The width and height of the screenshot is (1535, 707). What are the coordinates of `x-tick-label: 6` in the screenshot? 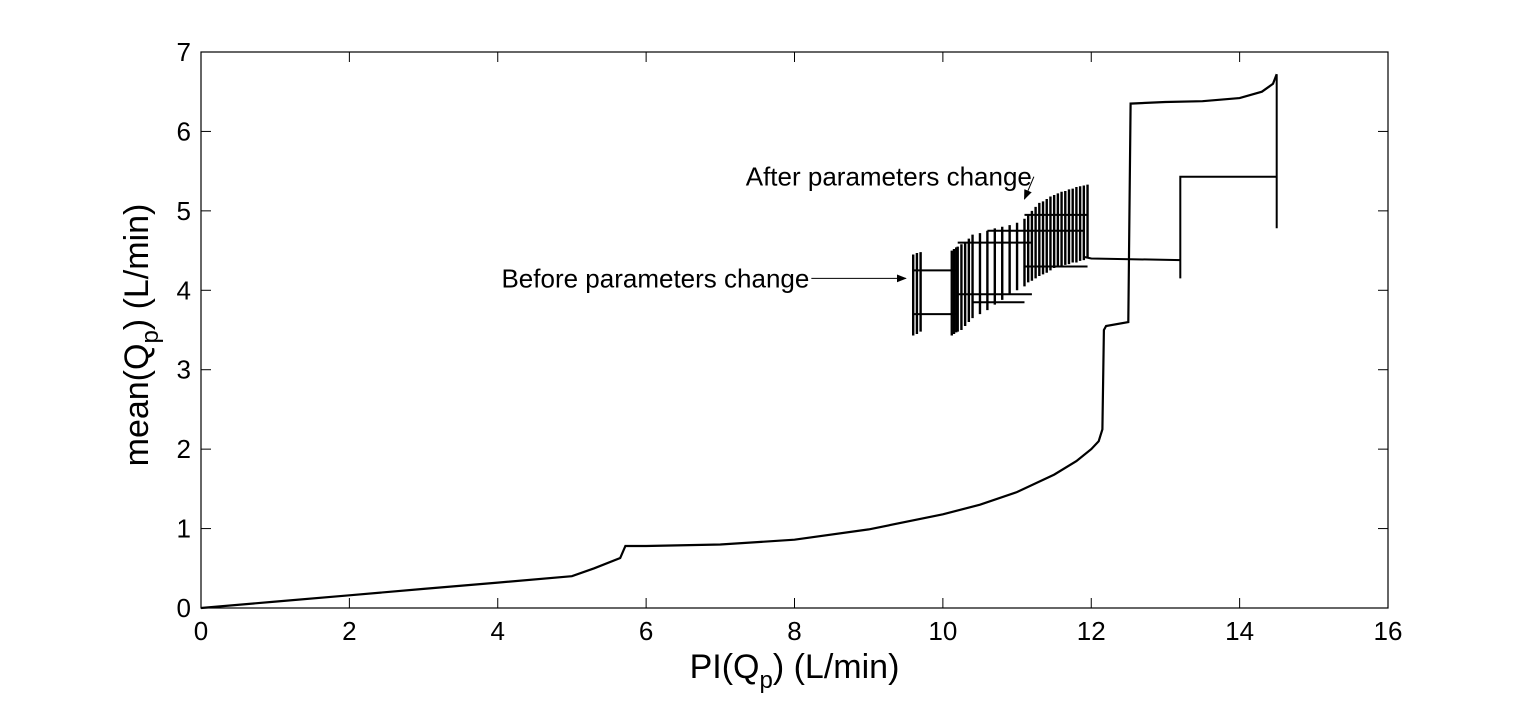 It's located at (646, 631).